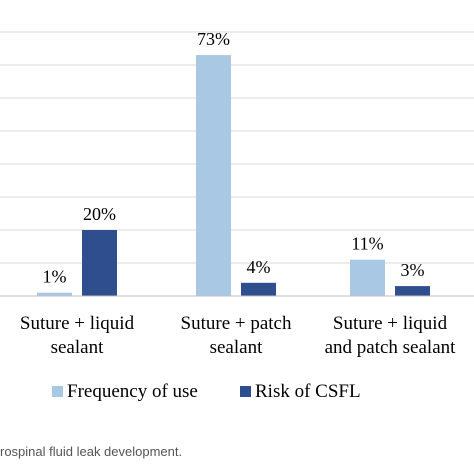 This screenshot has width=474, height=474. Describe the element at coordinates (367, 244) in the screenshot. I see `bar-data-label: 11%` at that location.